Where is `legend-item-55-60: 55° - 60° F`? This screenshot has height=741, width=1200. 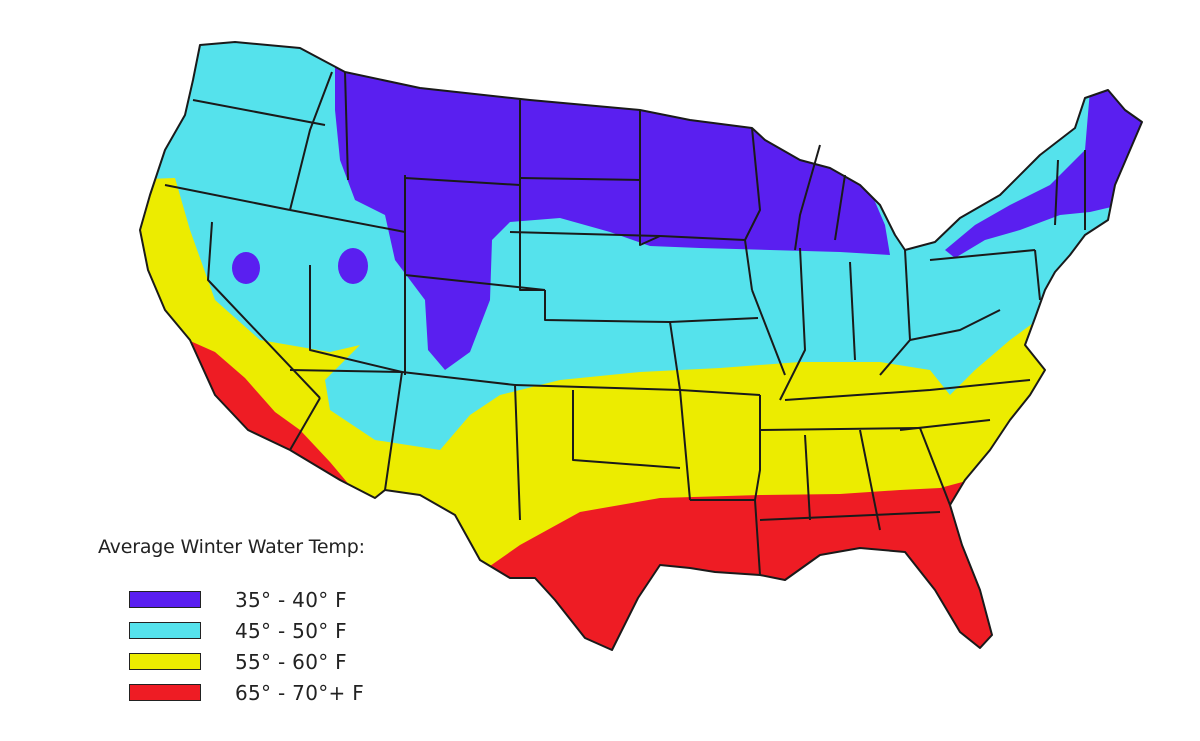
legend-item-55-60: 55° - 60° F is located at coordinates (306, 661).